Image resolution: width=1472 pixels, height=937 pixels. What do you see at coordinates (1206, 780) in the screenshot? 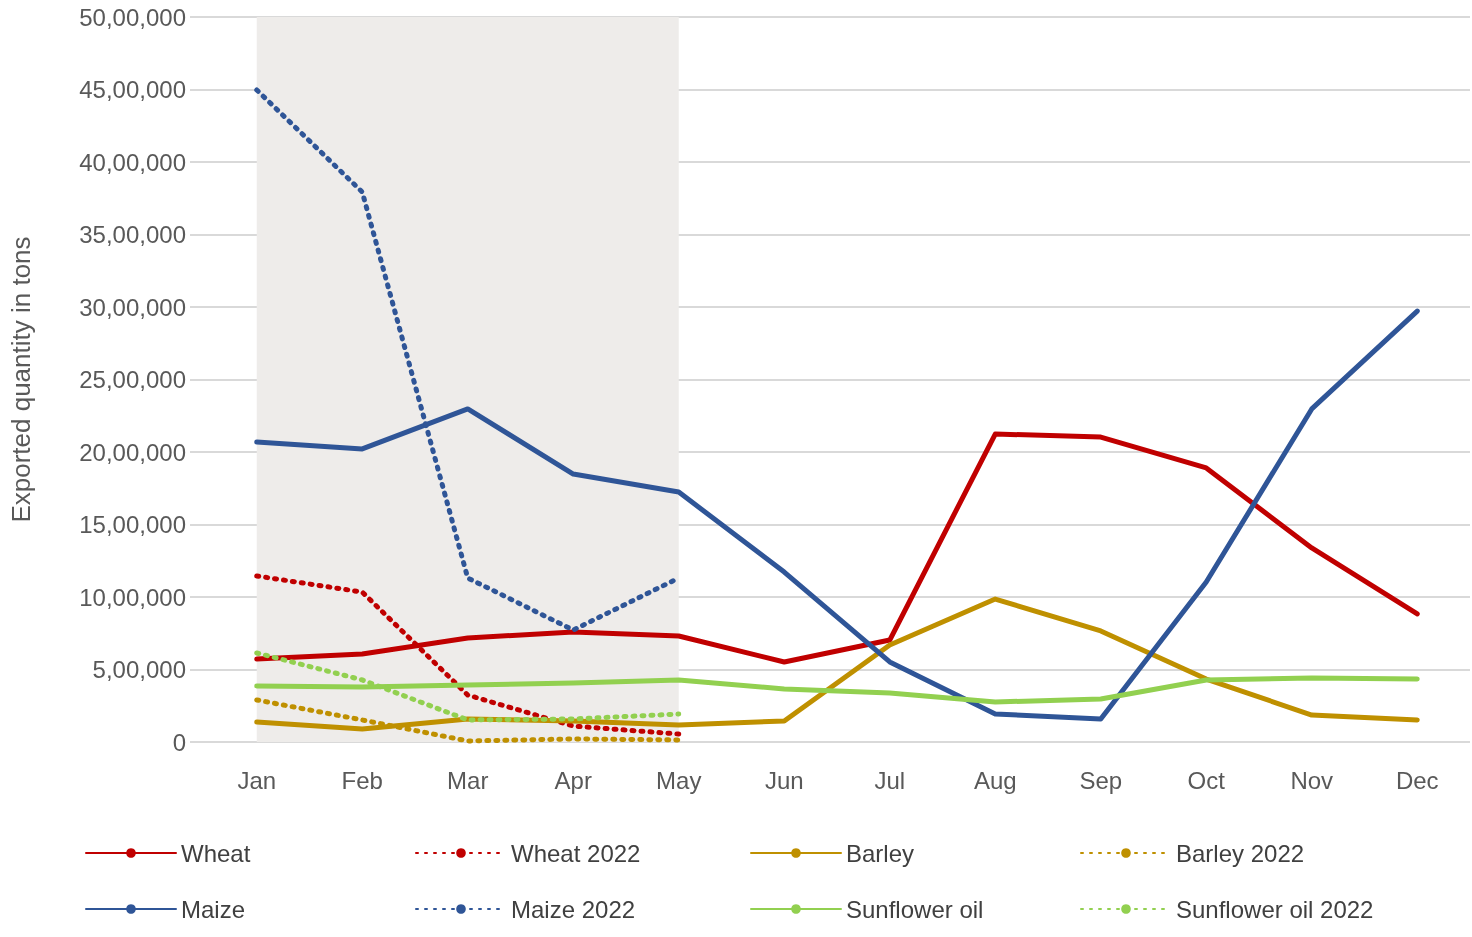
I see `x-tick-label: Oct` at bounding box center [1206, 780].